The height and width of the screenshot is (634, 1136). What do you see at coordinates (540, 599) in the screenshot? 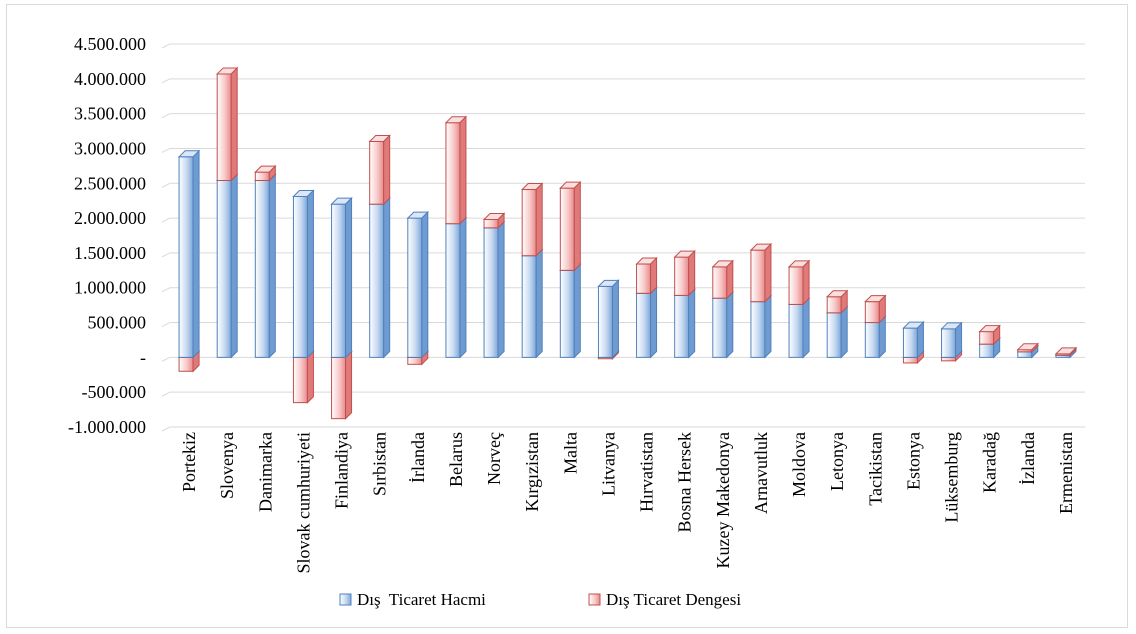
I see `legend: Dış Ticaret Hacmi Dış Ticaret Dengesi` at bounding box center [540, 599].